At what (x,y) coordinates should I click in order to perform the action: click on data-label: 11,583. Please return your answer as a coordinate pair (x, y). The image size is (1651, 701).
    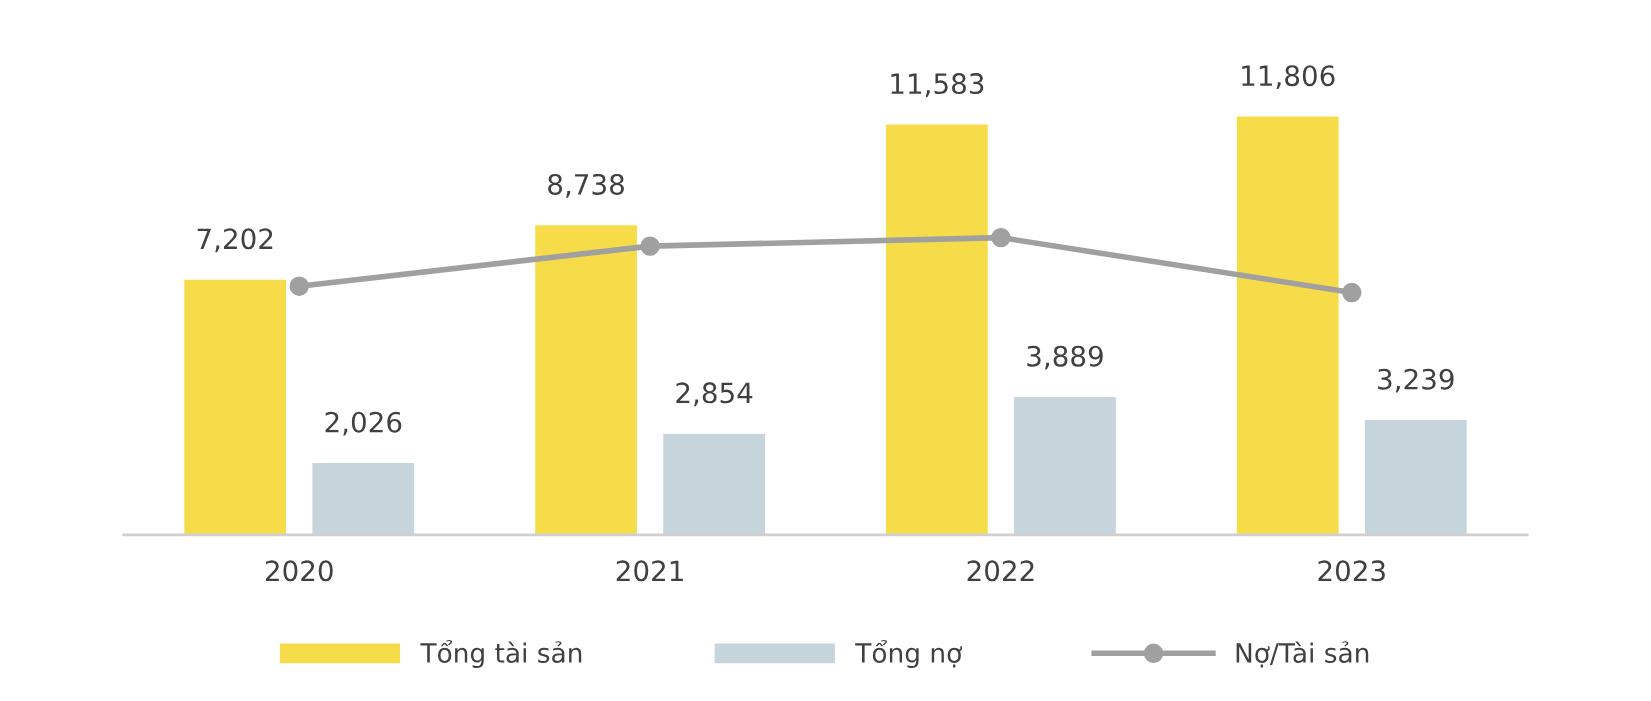
    Looking at the image, I should click on (937, 85).